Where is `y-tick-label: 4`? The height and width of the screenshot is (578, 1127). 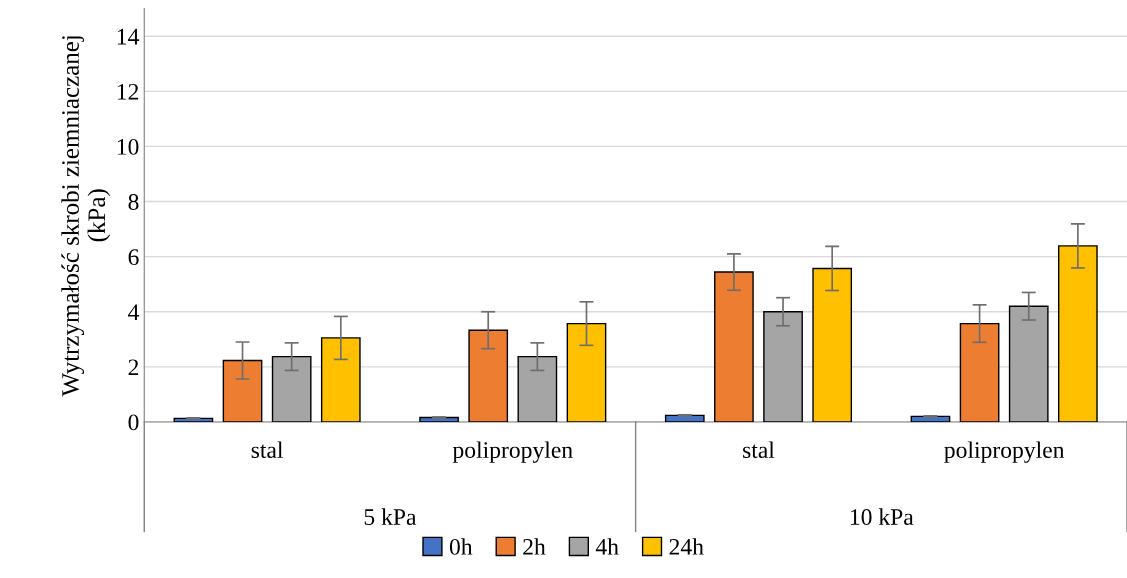
y-tick-label: 4 is located at coordinates (134, 312).